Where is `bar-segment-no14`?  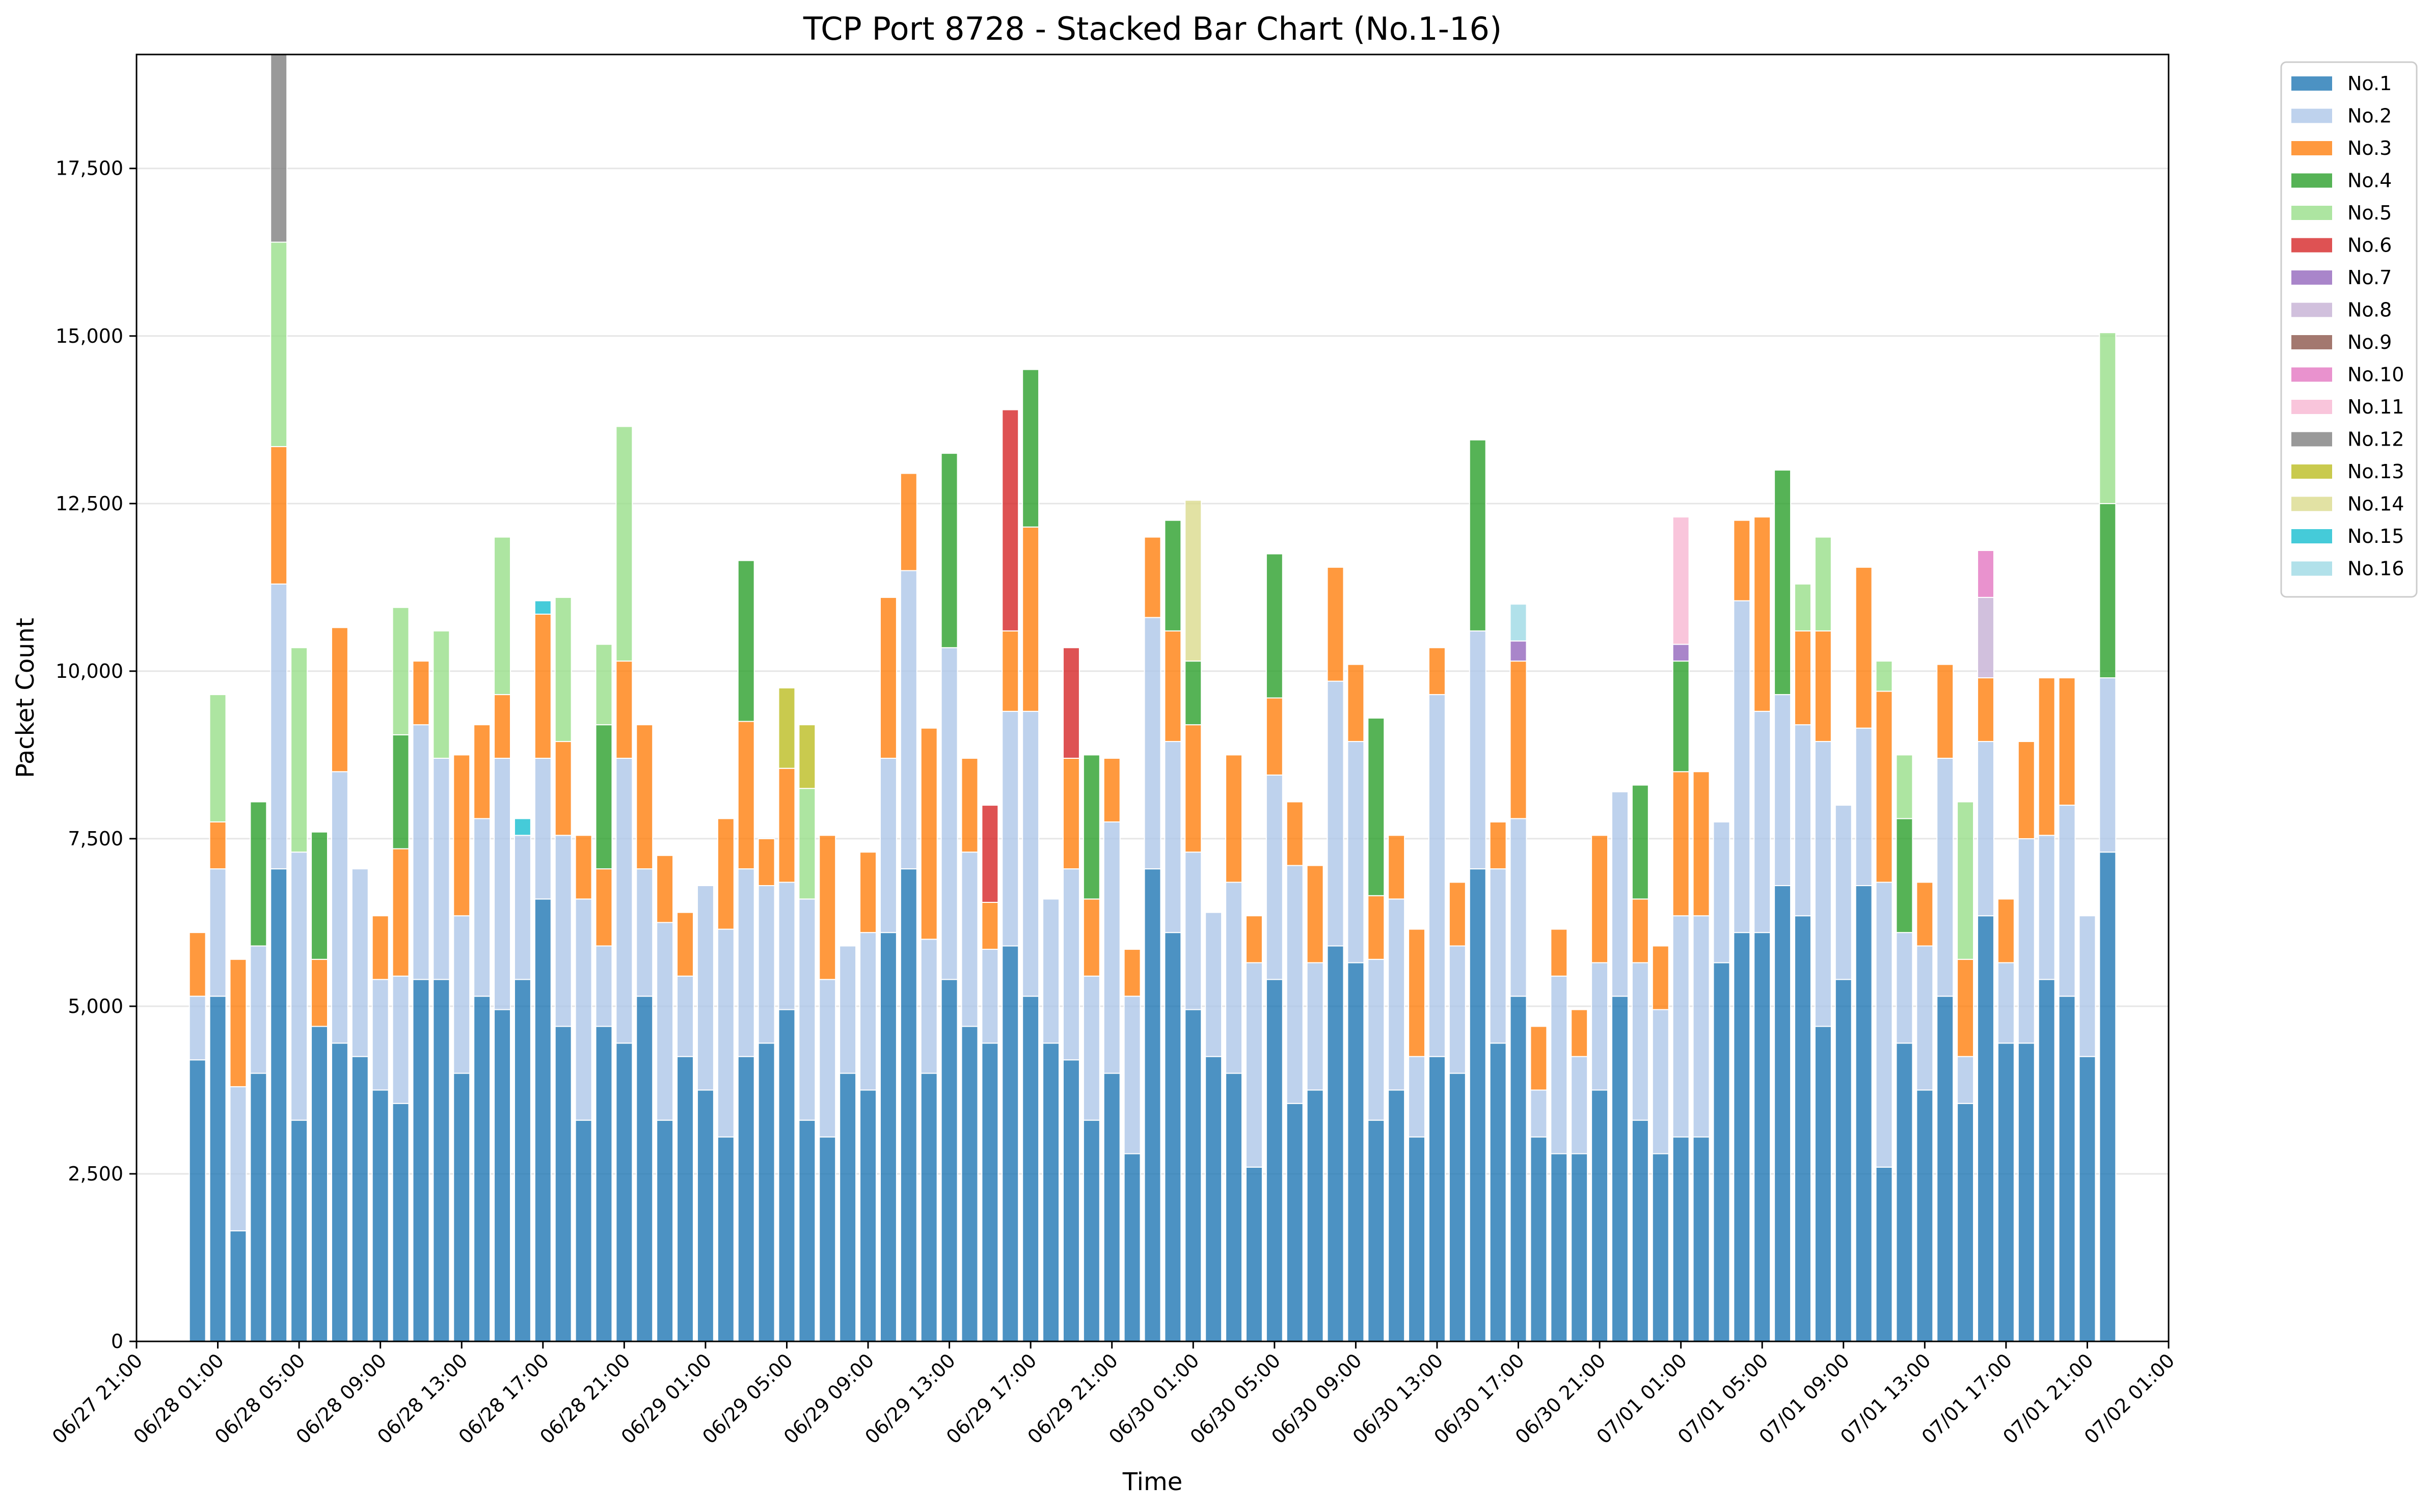
bar-segment-no14 is located at coordinates (1193, 581).